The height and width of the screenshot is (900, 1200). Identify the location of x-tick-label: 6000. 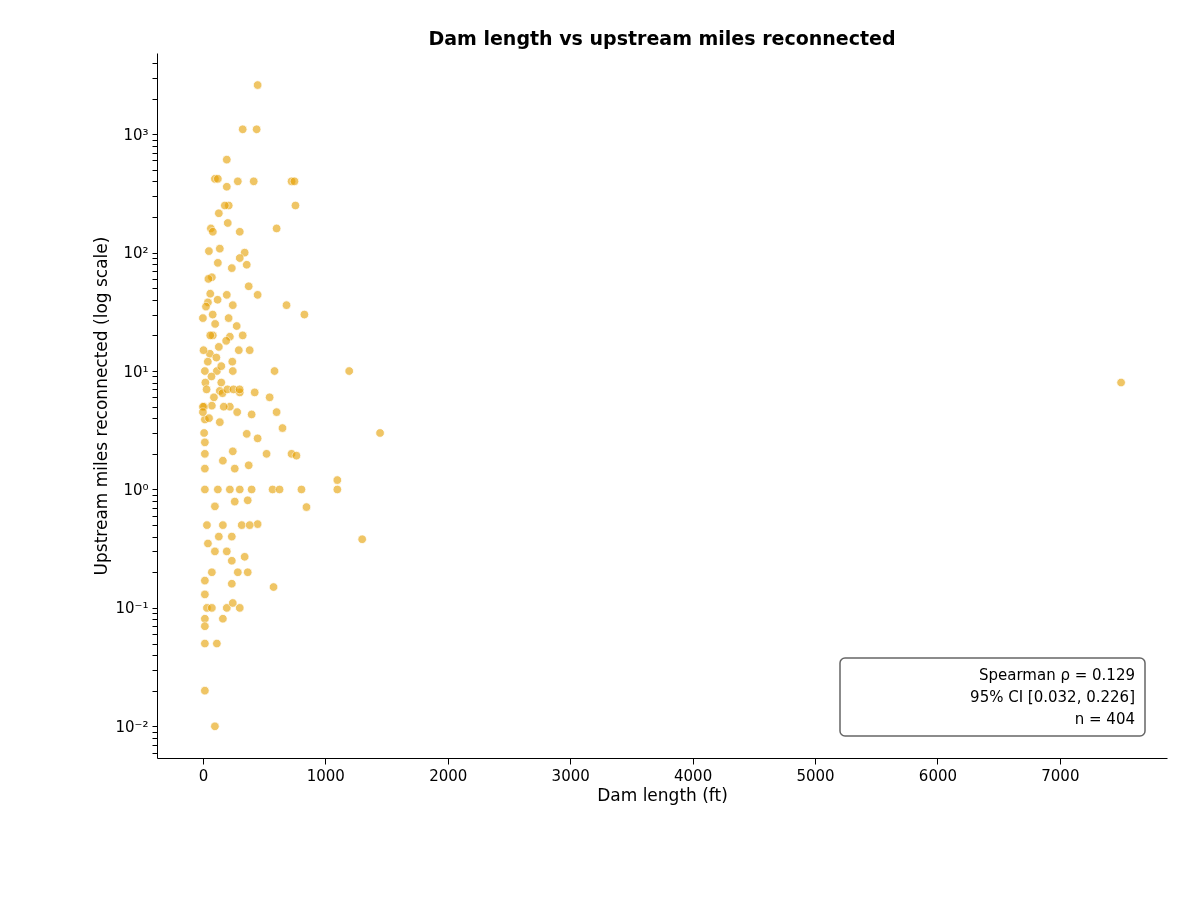
(938, 775).